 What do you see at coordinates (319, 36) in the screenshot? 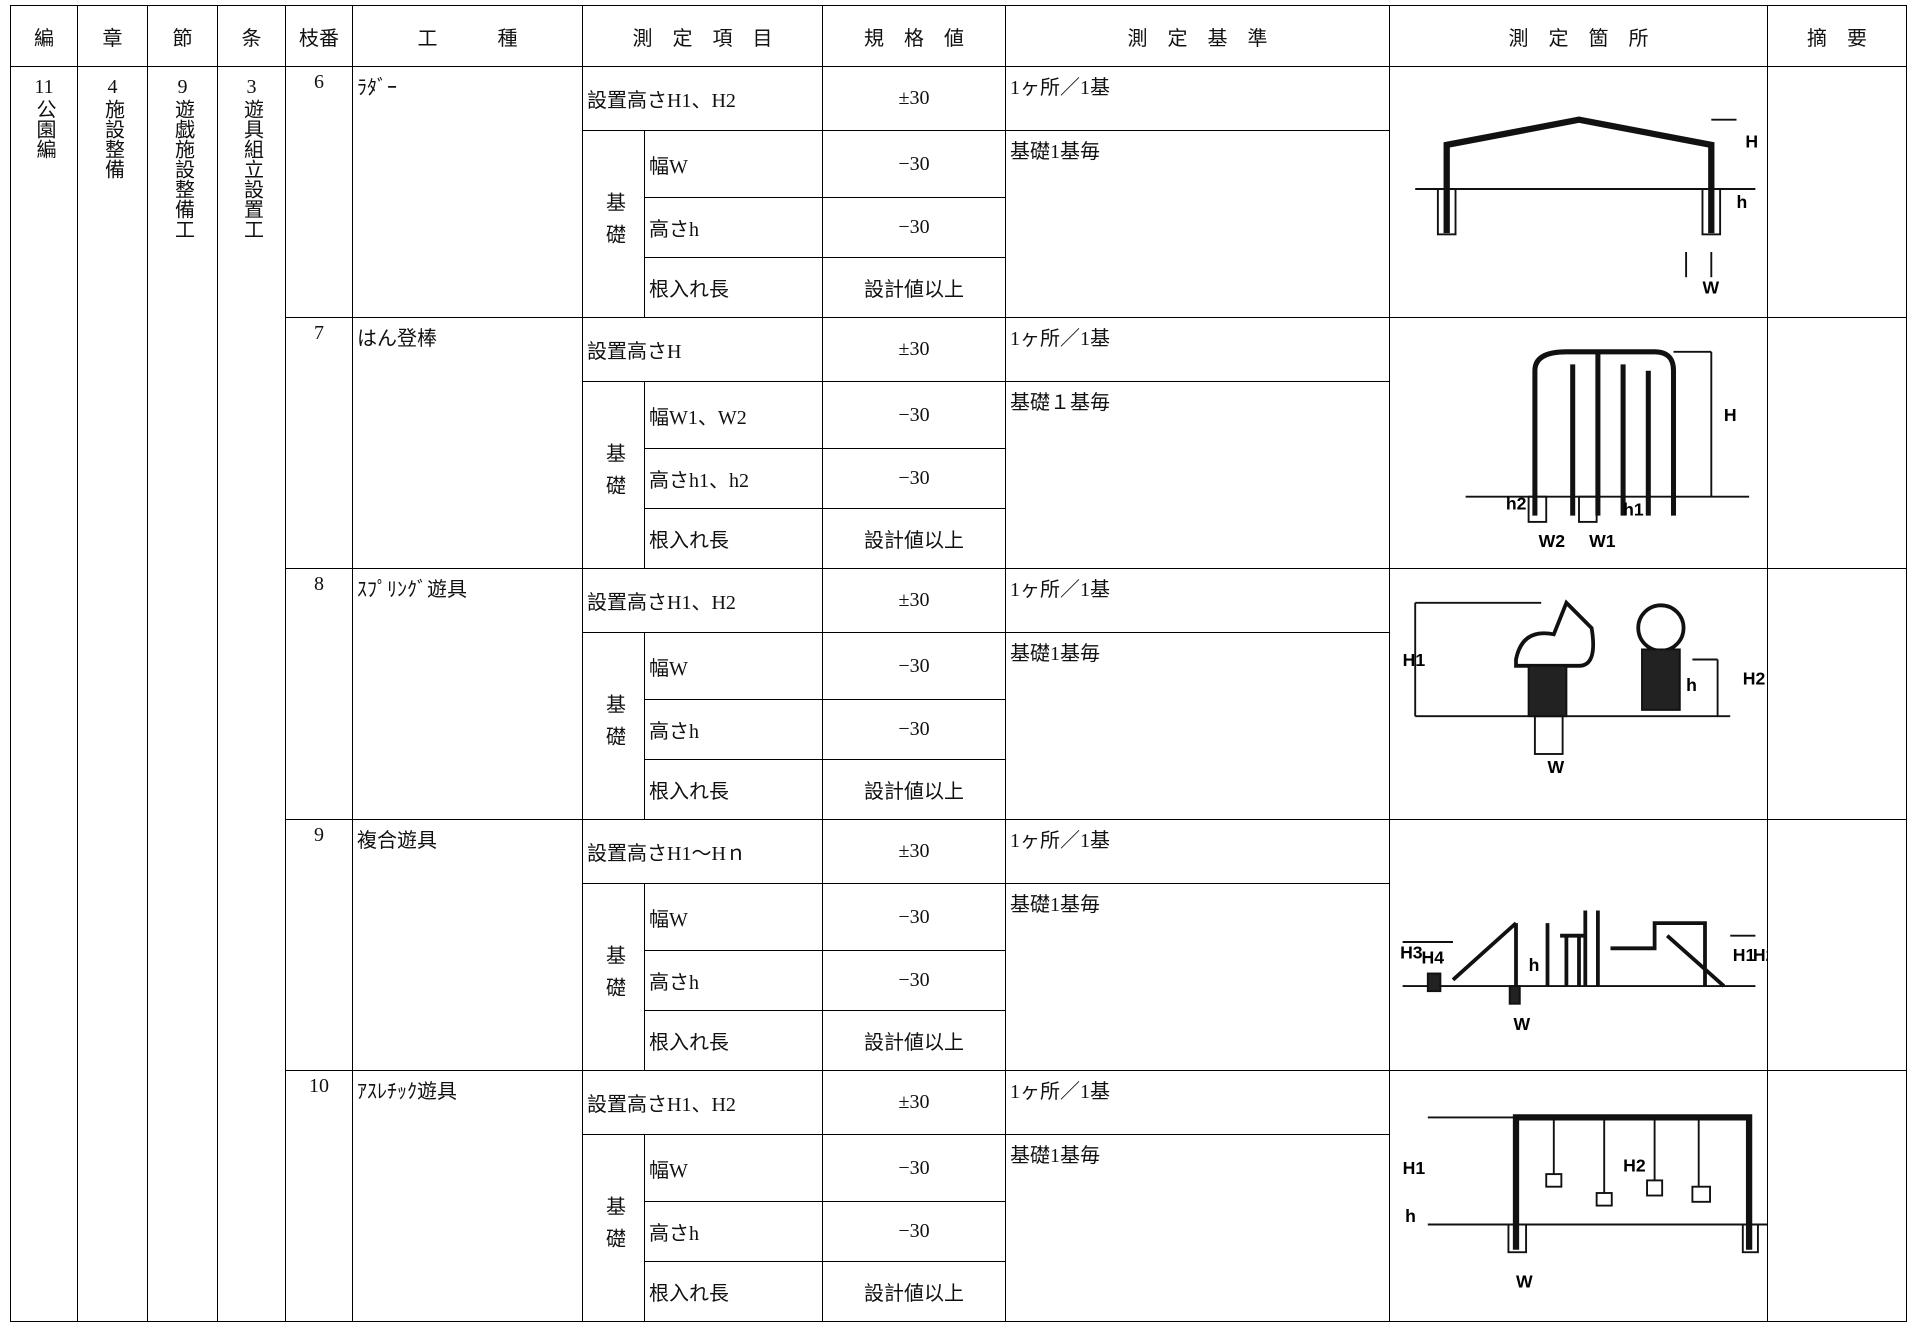
I see `header-cell: 枝番` at bounding box center [319, 36].